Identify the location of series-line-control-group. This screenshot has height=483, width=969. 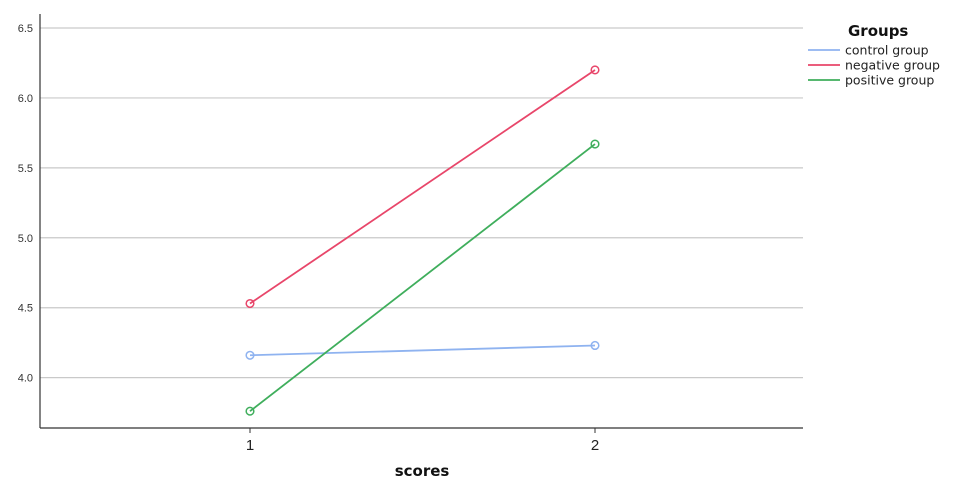
(422, 350).